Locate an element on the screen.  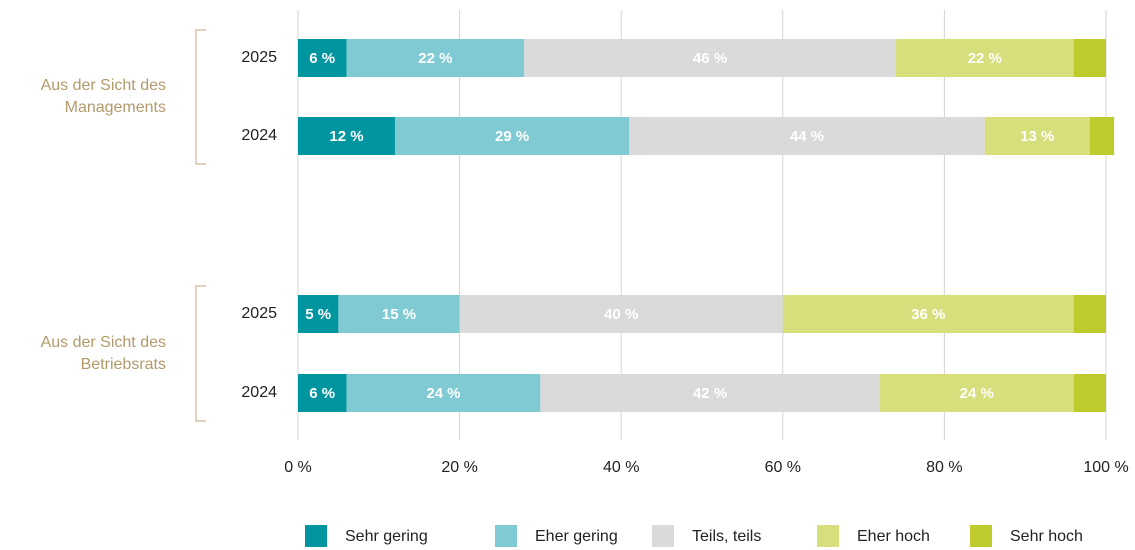
group-label: Aus der Sicht des Managements is located at coordinates (103, 96).